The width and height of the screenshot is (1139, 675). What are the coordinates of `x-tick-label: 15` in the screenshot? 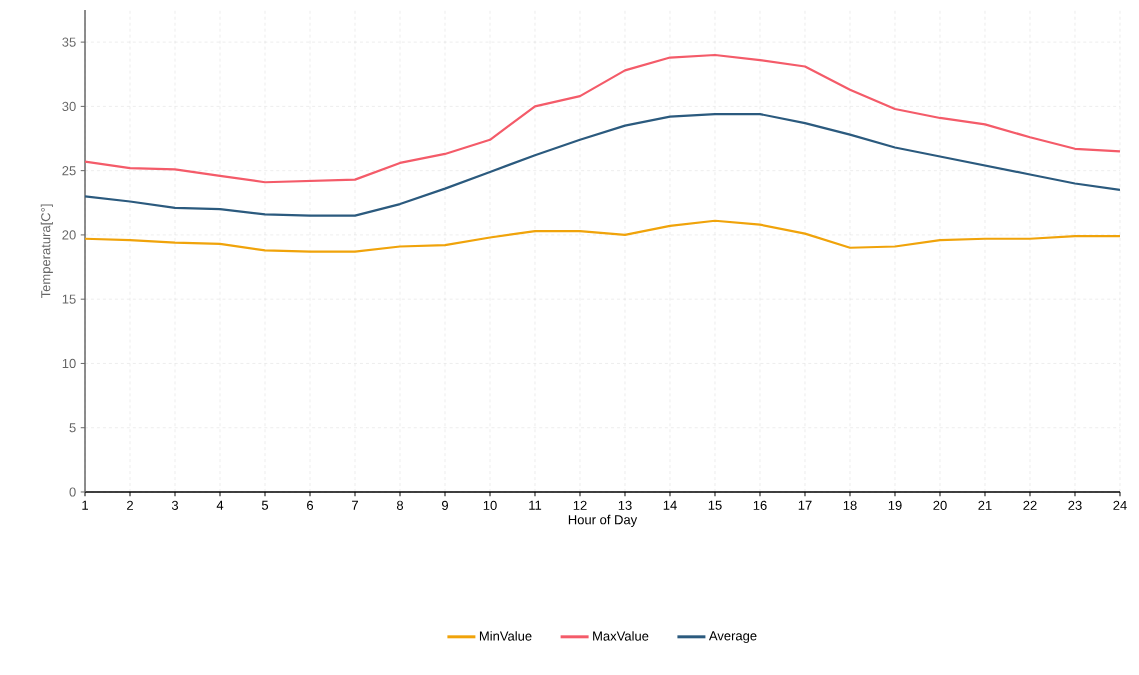 It's located at (715, 505).